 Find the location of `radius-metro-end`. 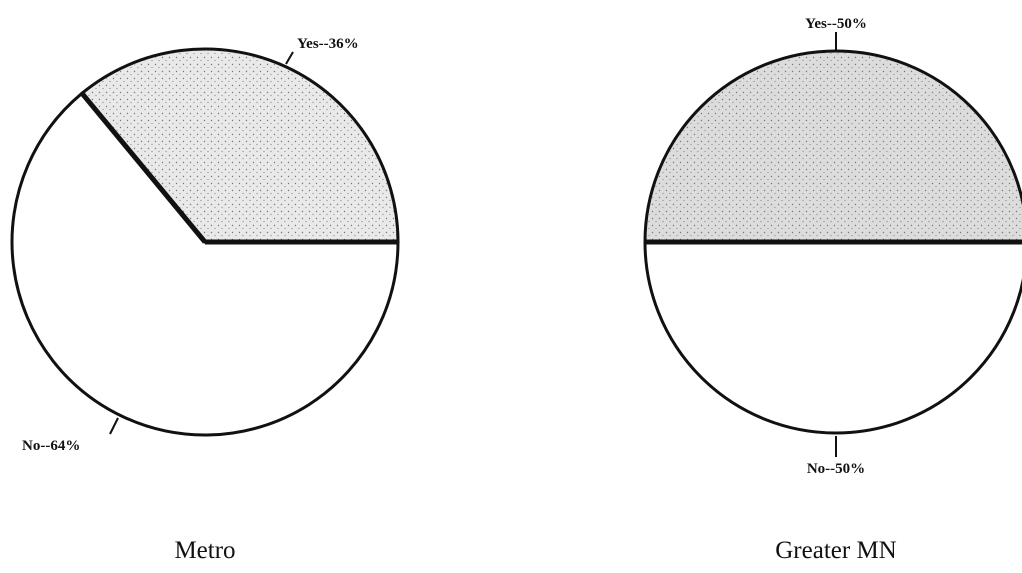

radius-metro-end is located at coordinates (143, 167).